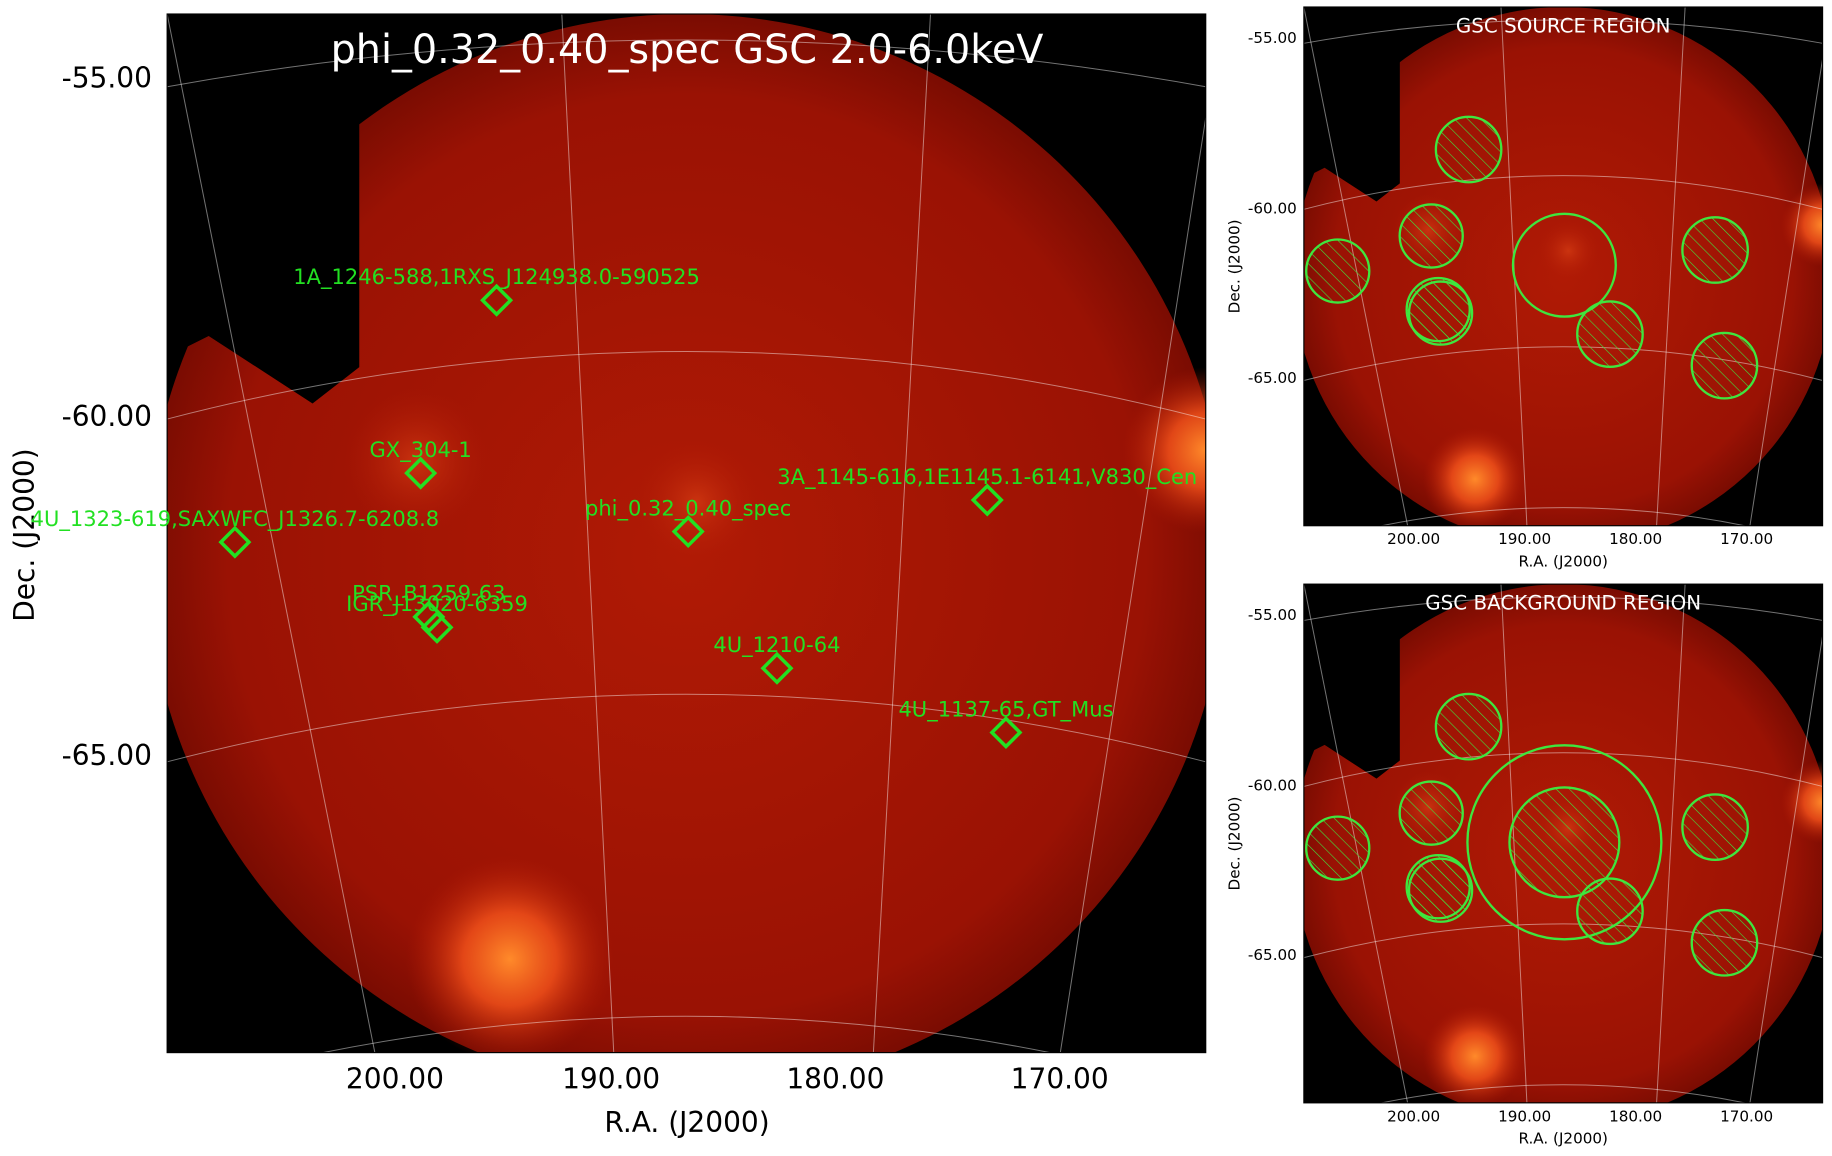 Image resolution: width=1832 pixels, height=1156 pixels. Describe the element at coordinates (1563, 25) in the screenshot. I see `panel-title: GSC SOURCE REGION` at that location.